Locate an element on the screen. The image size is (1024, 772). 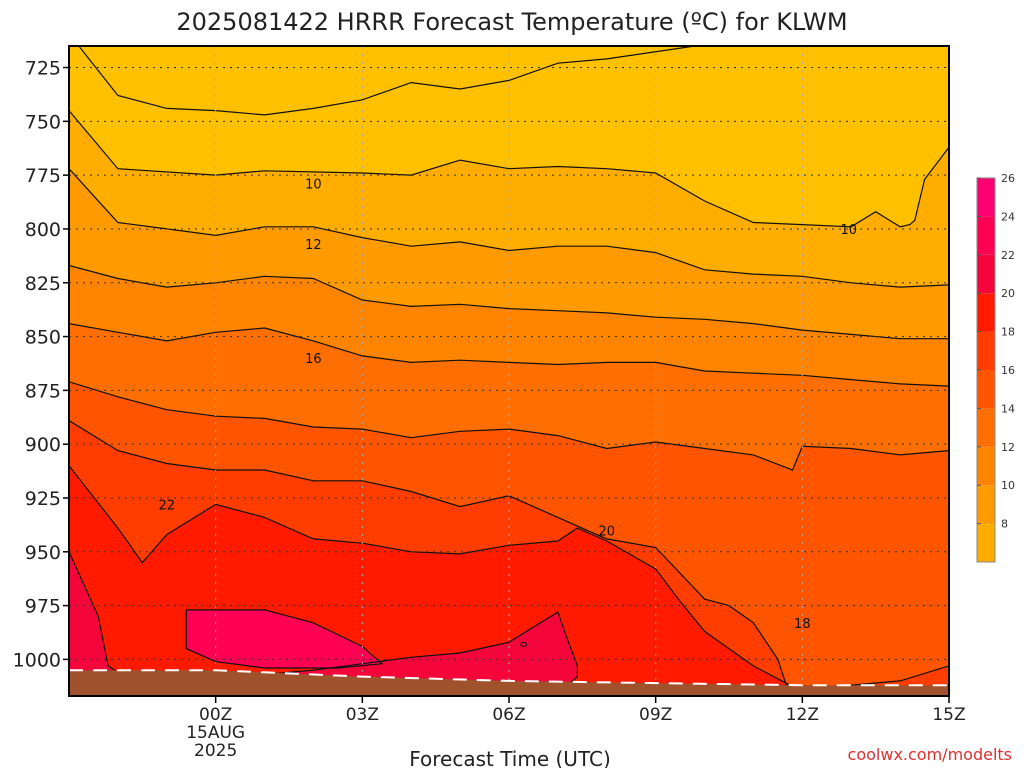
contour-line-26-small is located at coordinates (524, 644).